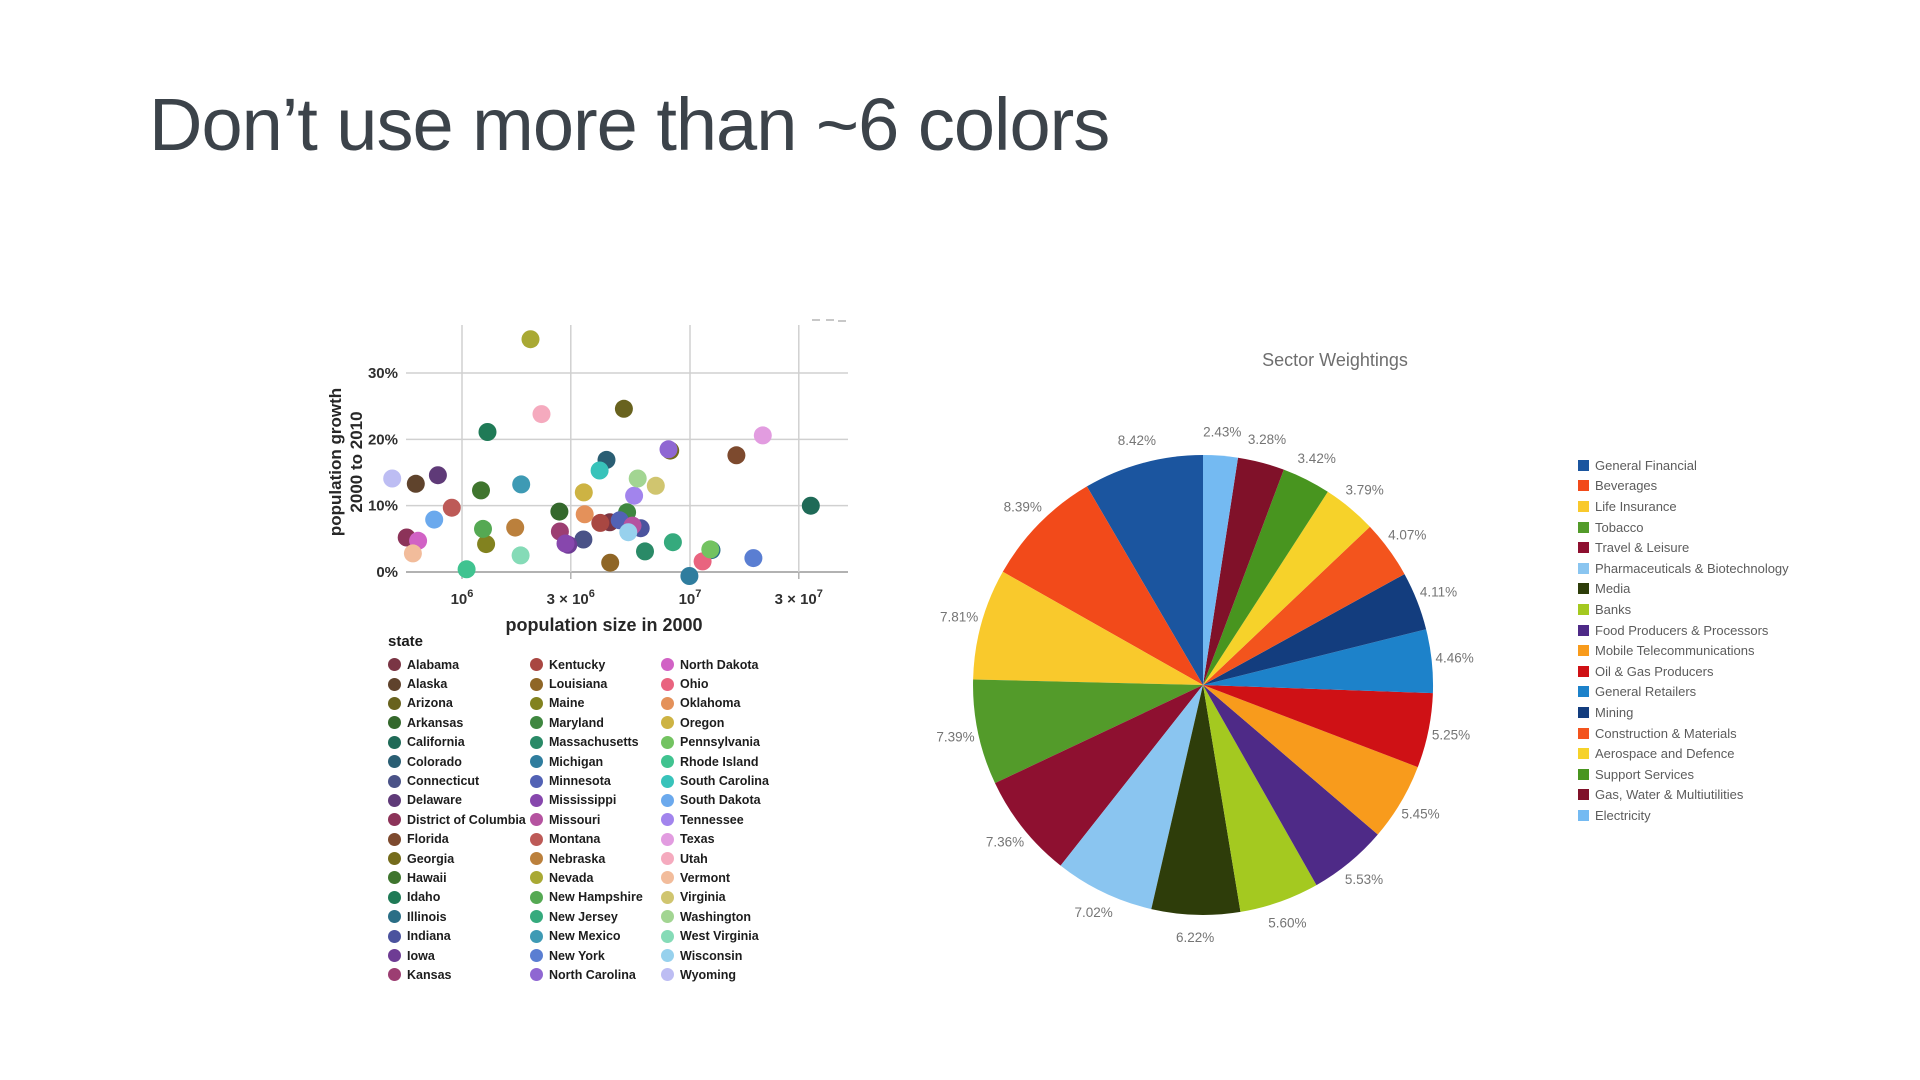 The image size is (1920, 1080). I want to click on pie-legend-label: Food Producers & Processors, so click(1682, 630).